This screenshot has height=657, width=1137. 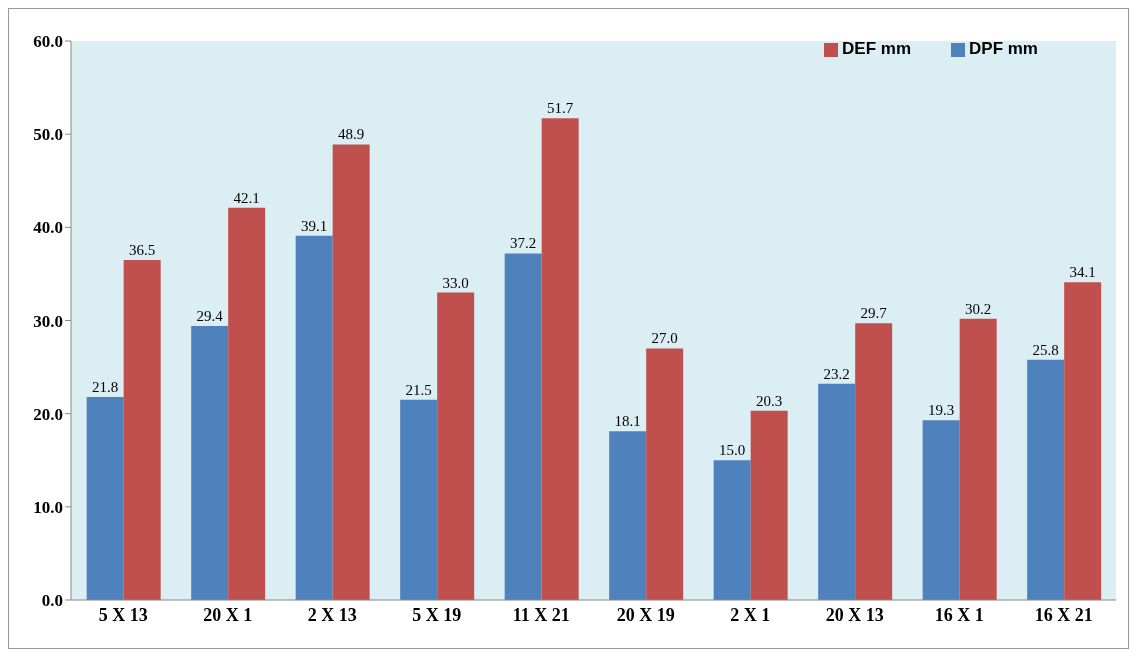 I want to click on data-label: 42.1, so click(x=246, y=197).